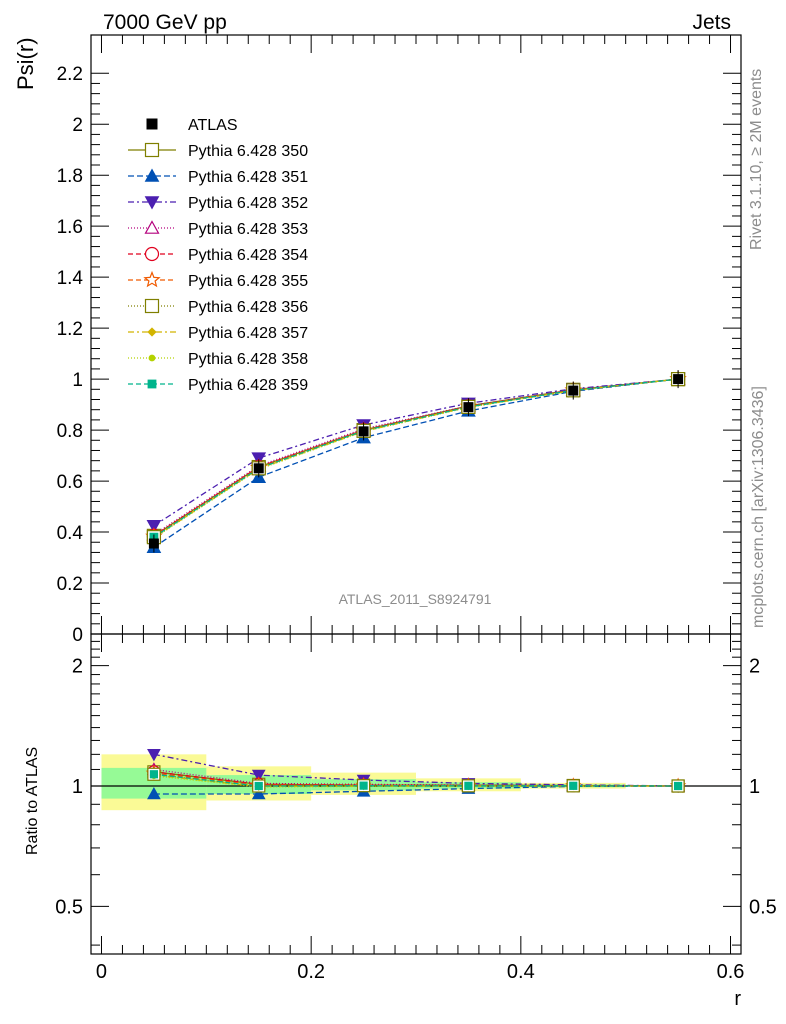 This screenshot has width=786, height=1024. Describe the element at coordinates (754, 787) in the screenshot. I see `ratio-y-tick-label-right: 1` at that location.